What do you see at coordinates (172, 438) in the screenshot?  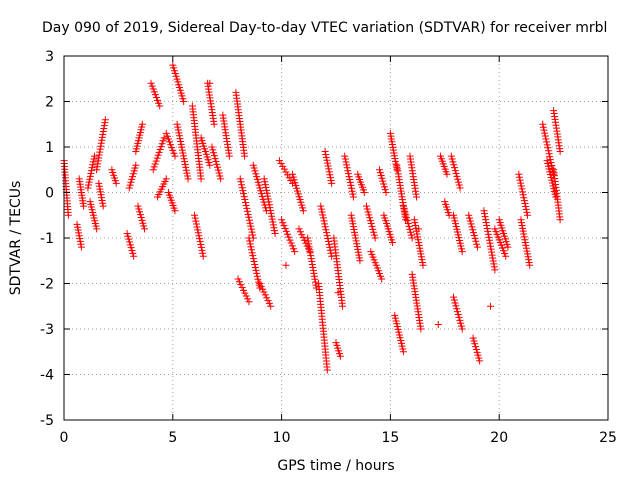 I see `x-tick-label: 5` at bounding box center [172, 438].